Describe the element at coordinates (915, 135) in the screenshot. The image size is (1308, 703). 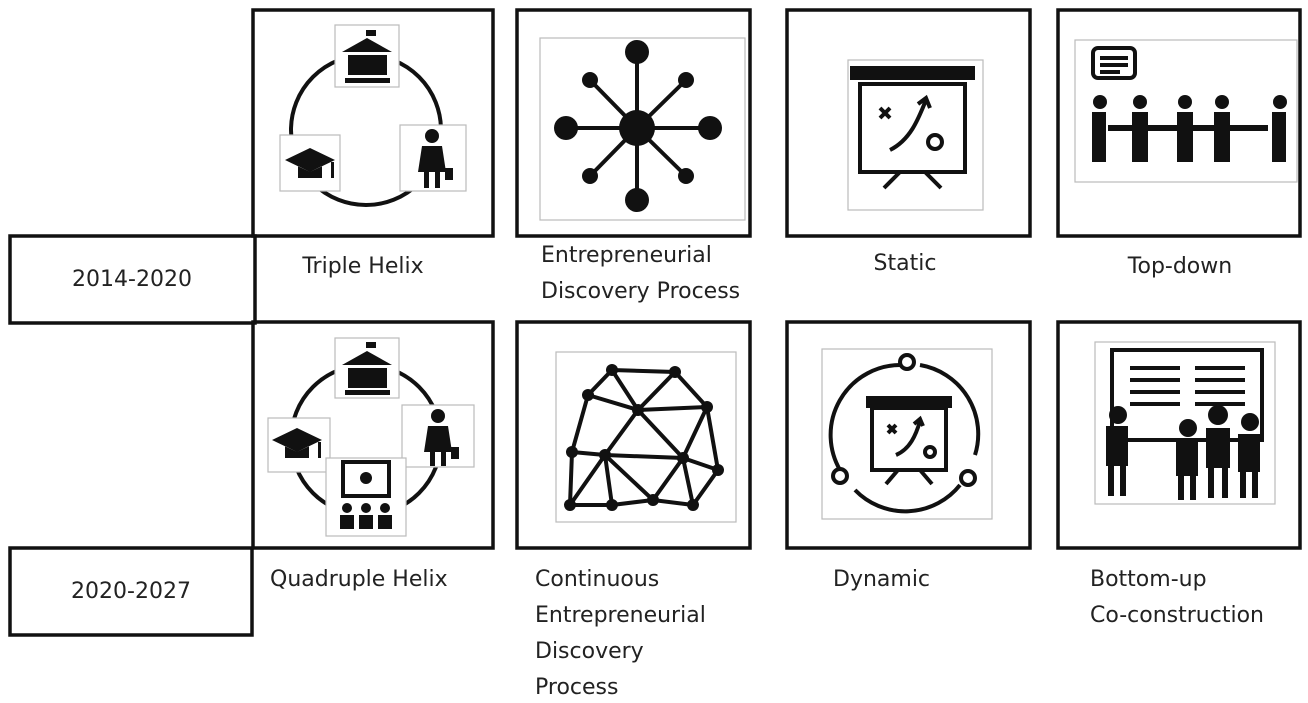
I see `static-icon` at that location.